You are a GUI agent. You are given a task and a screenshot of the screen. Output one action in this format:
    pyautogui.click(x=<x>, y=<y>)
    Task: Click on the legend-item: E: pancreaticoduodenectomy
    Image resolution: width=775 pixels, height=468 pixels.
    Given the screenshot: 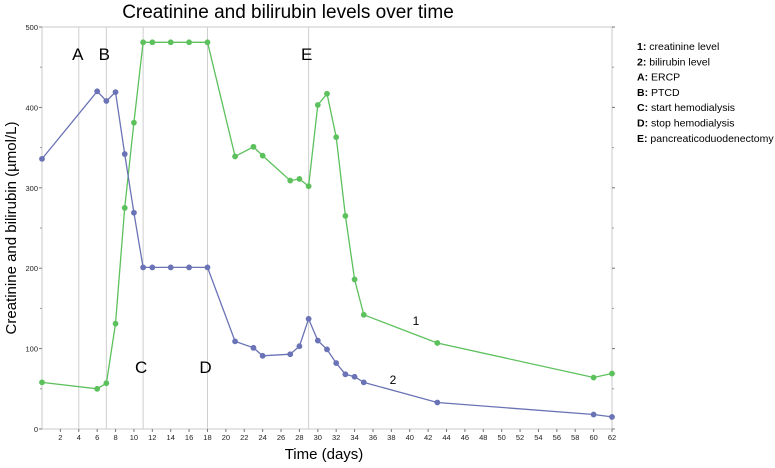 What is the action you would take?
    pyautogui.click(x=705, y=139)
    